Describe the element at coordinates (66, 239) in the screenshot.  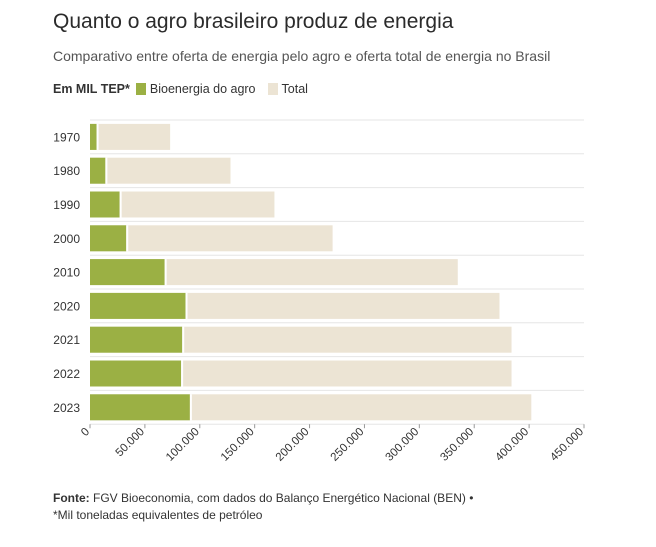
I see `y-tick-label-2000: 2000` at that location.